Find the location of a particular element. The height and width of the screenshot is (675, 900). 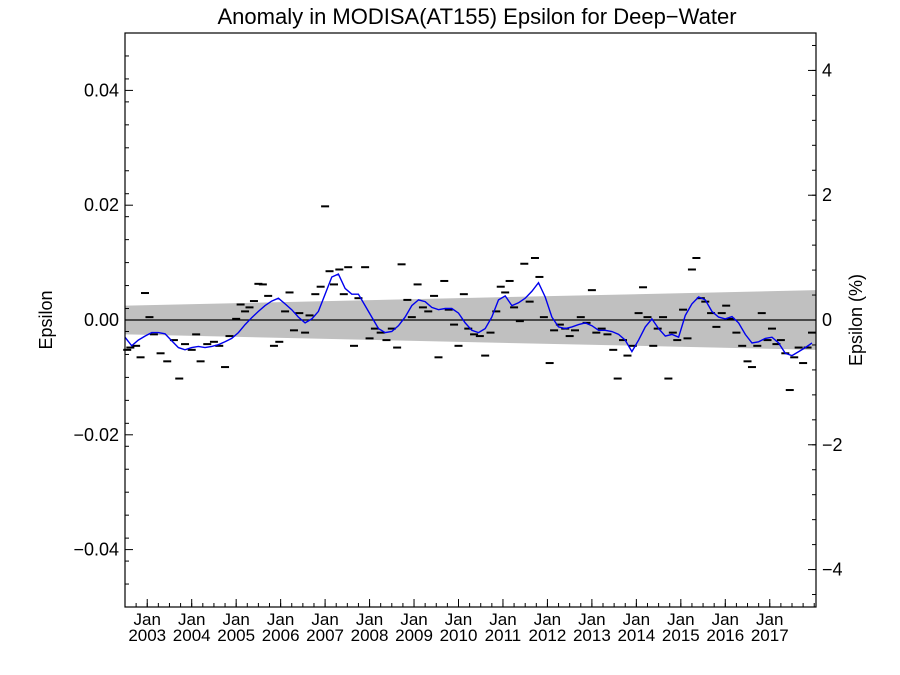

y-tick-label: −0.04 is located at coordinates (96, 550).